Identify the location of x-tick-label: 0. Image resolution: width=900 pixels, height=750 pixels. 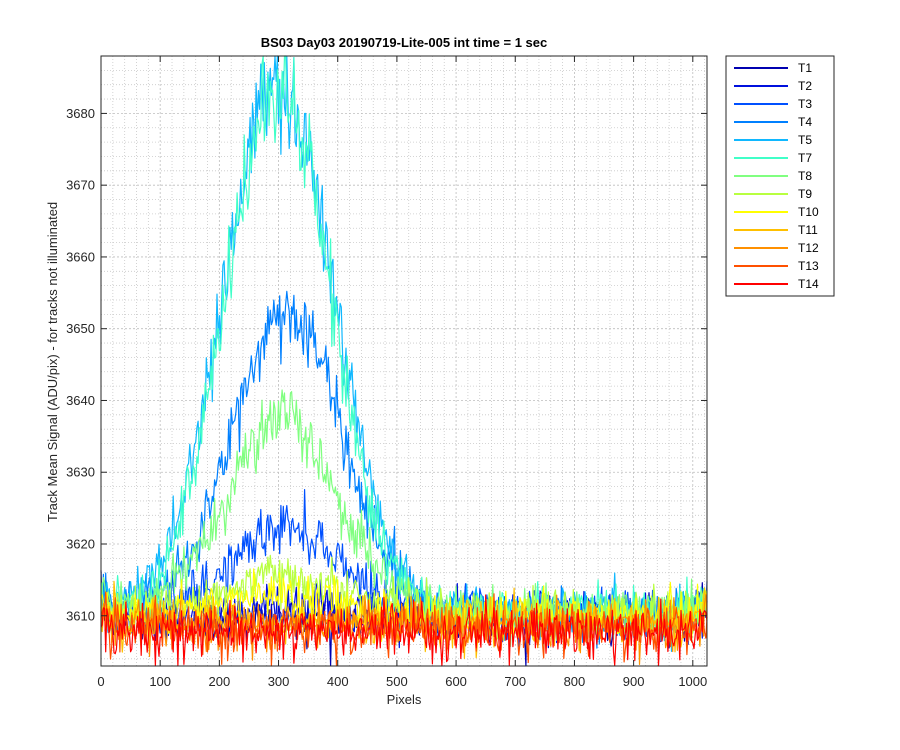
(100, 681).